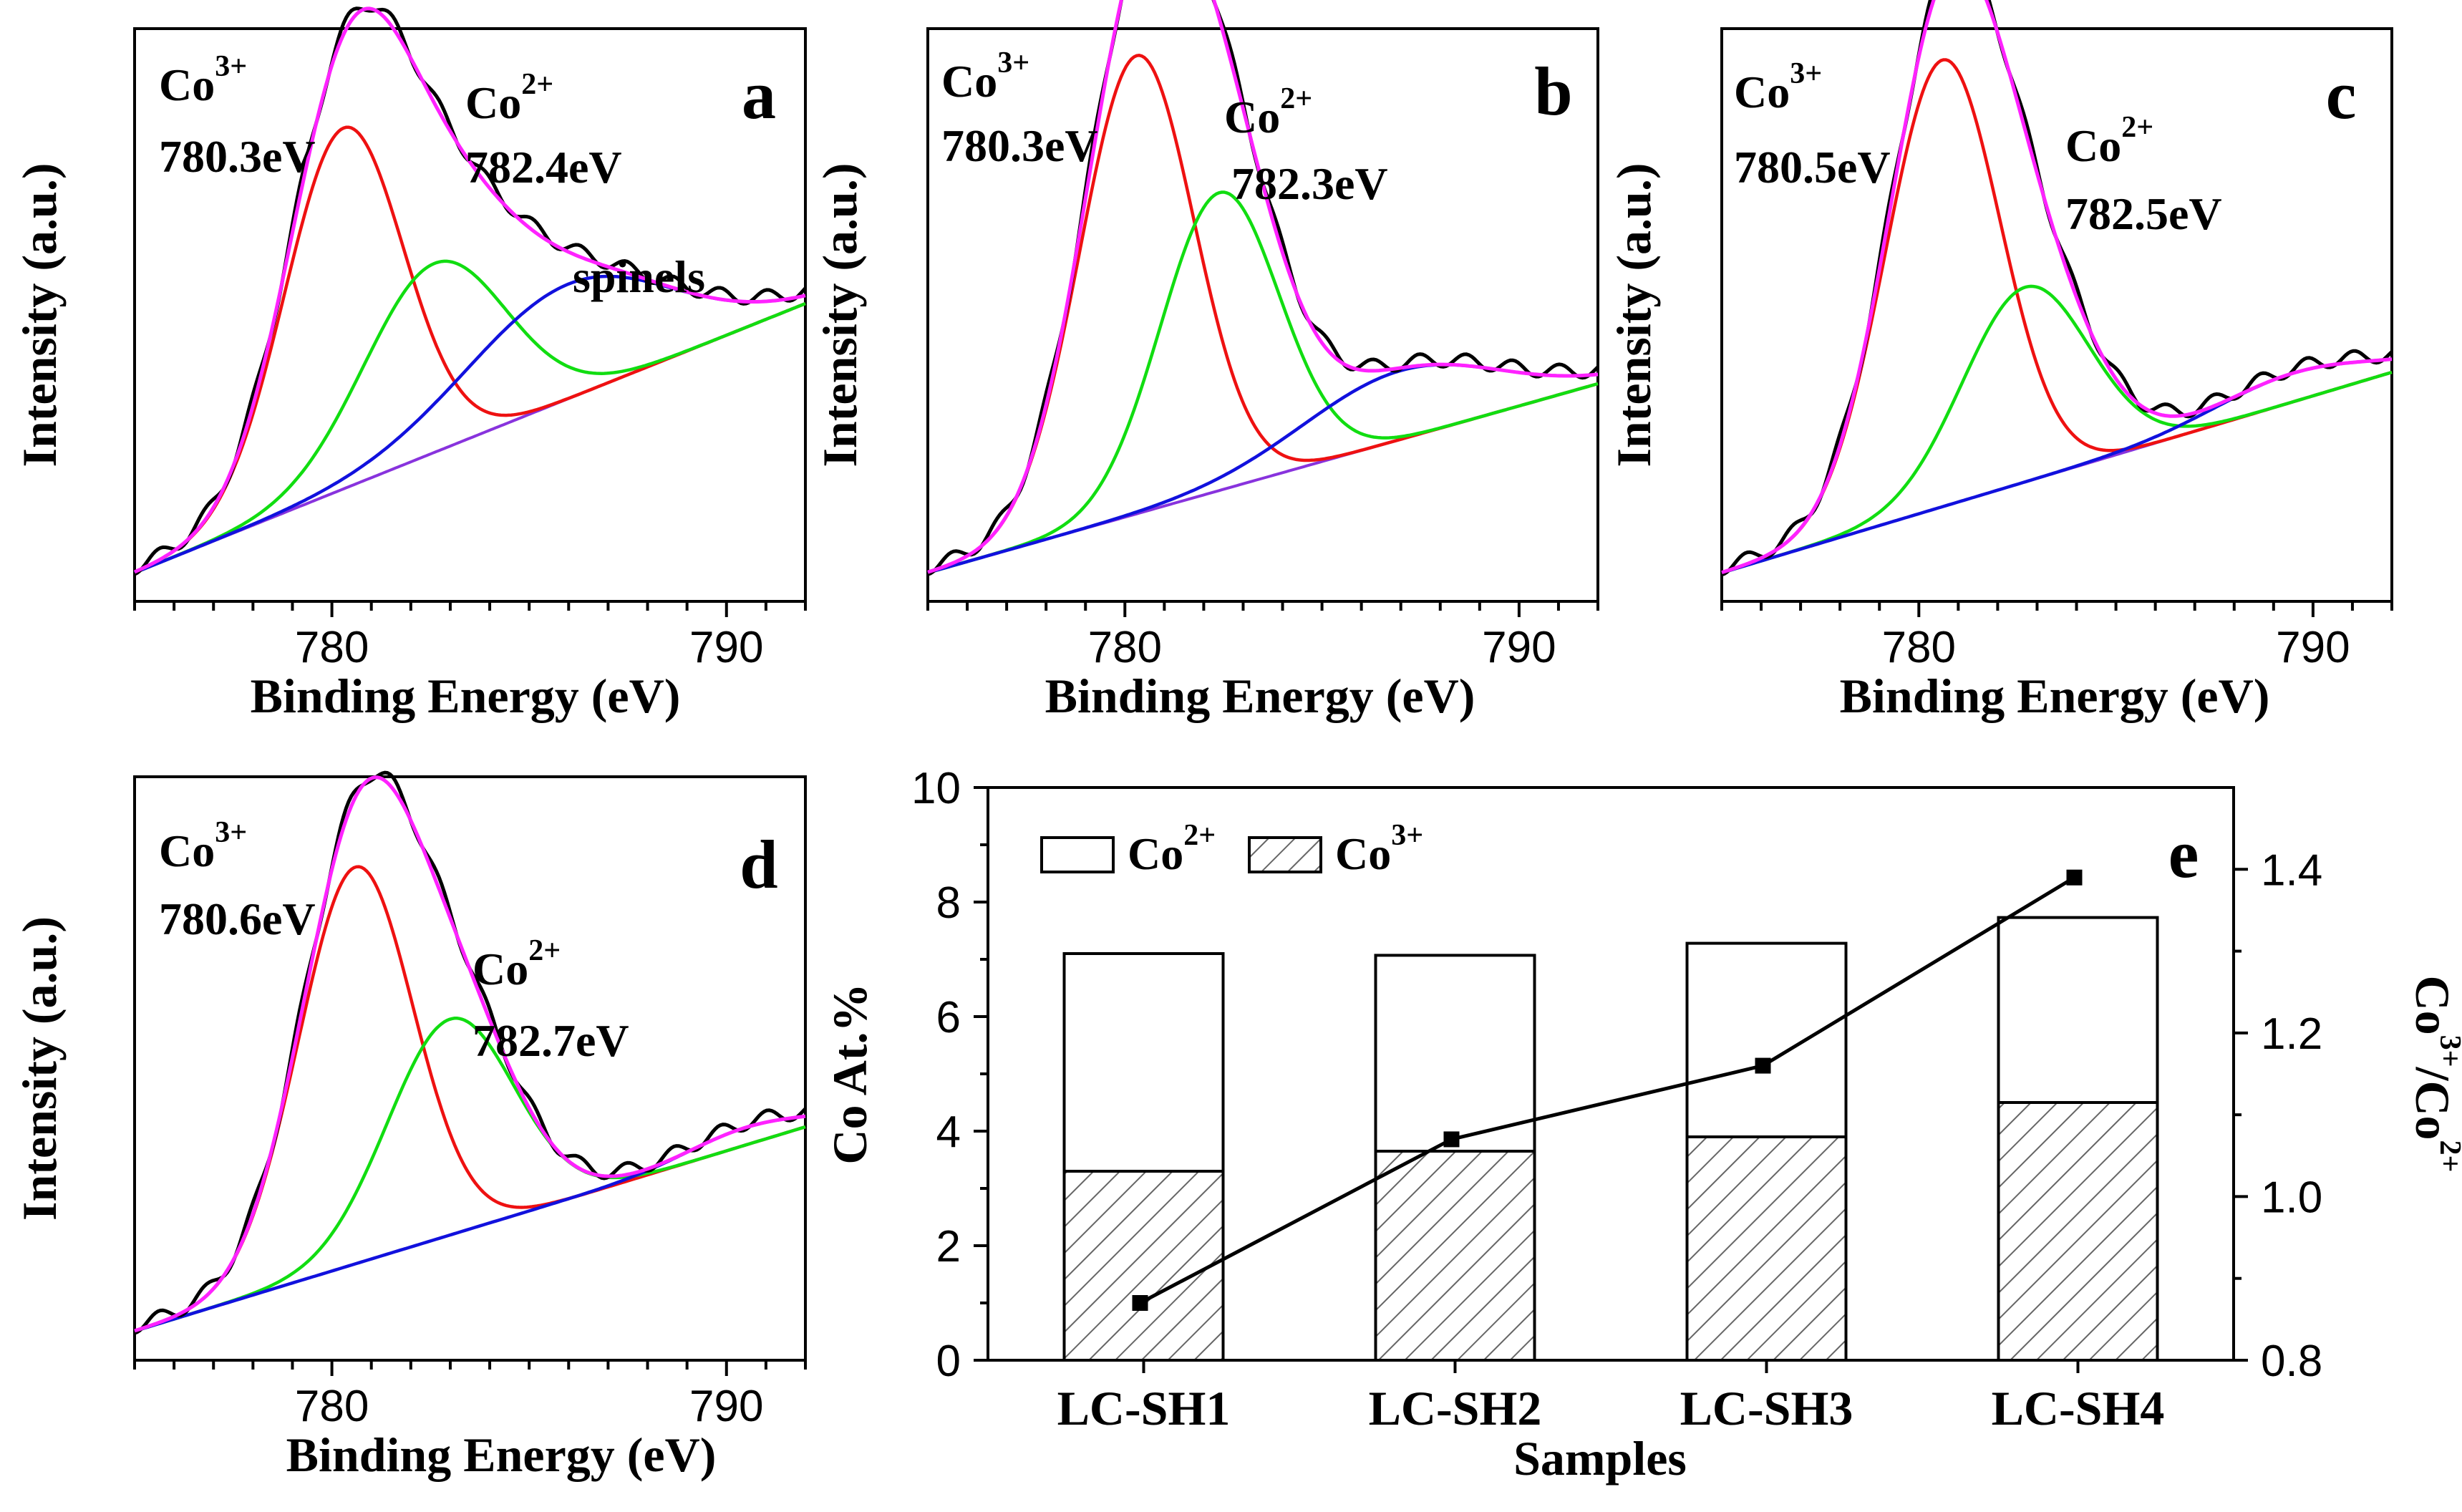 The height and width of the screenshot is (1512, 2462). Describe the element at coordinates (1199, 835) in the screenshot. I see `legend-label-co2-sup: 2+` at that location.